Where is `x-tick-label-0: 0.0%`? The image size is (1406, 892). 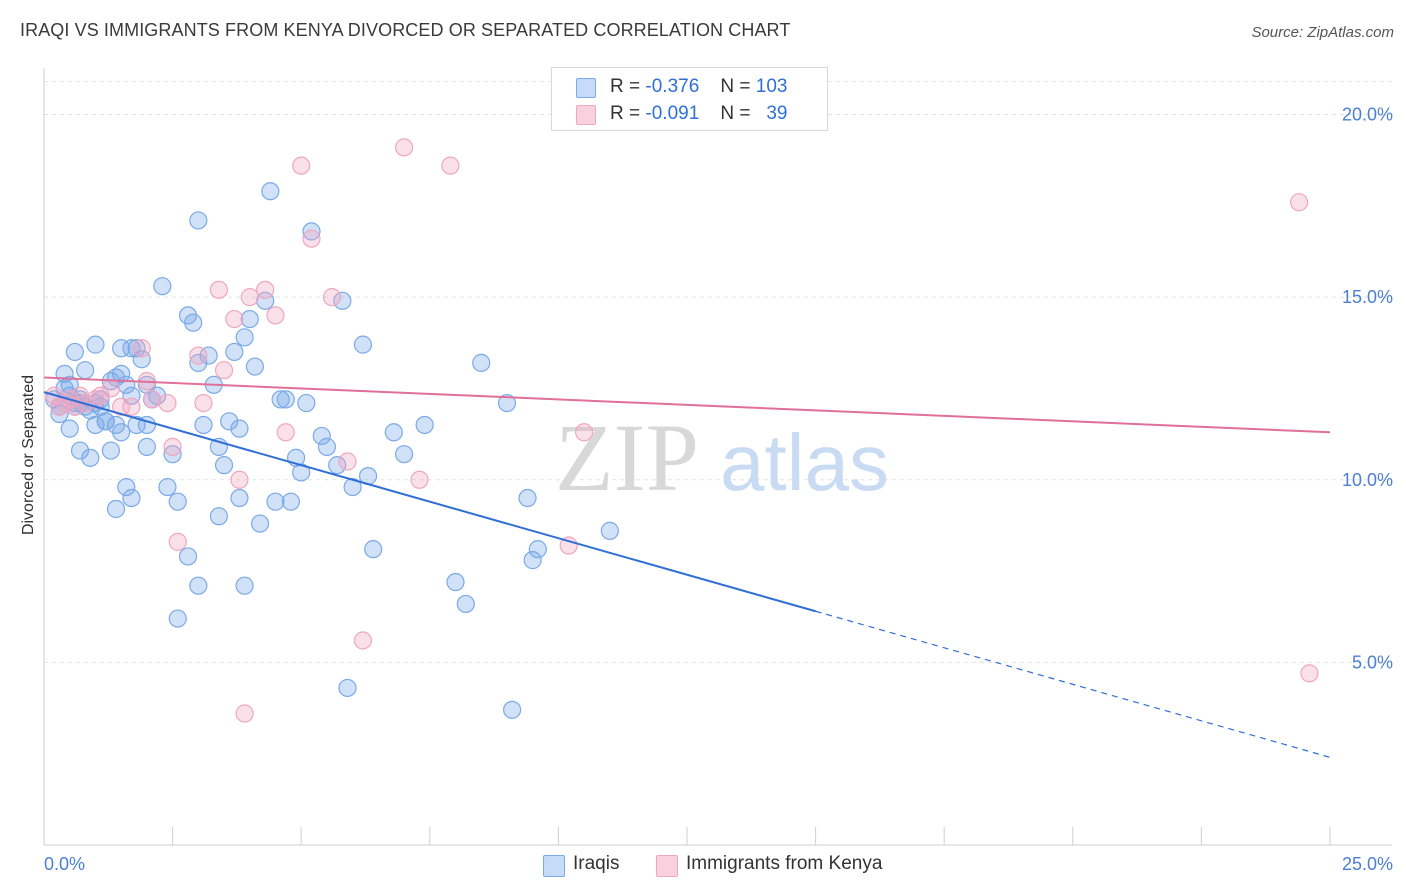
x-tick-label-0: 0.0% is located at coordinates (64, 864).